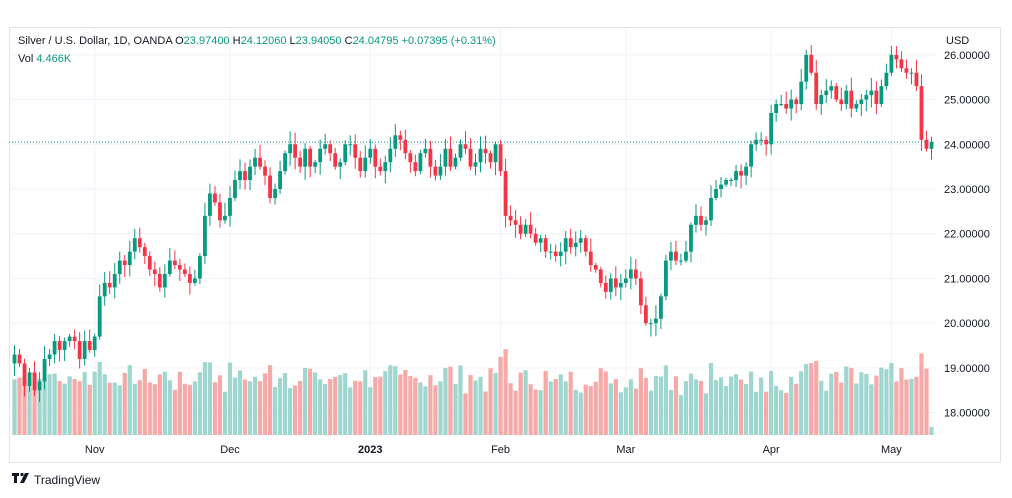 The image size is (1012, 498). Describe the element at coordinates (967, 235) in the screenshot. I see `y-tick-label: 22.00000` at that location.